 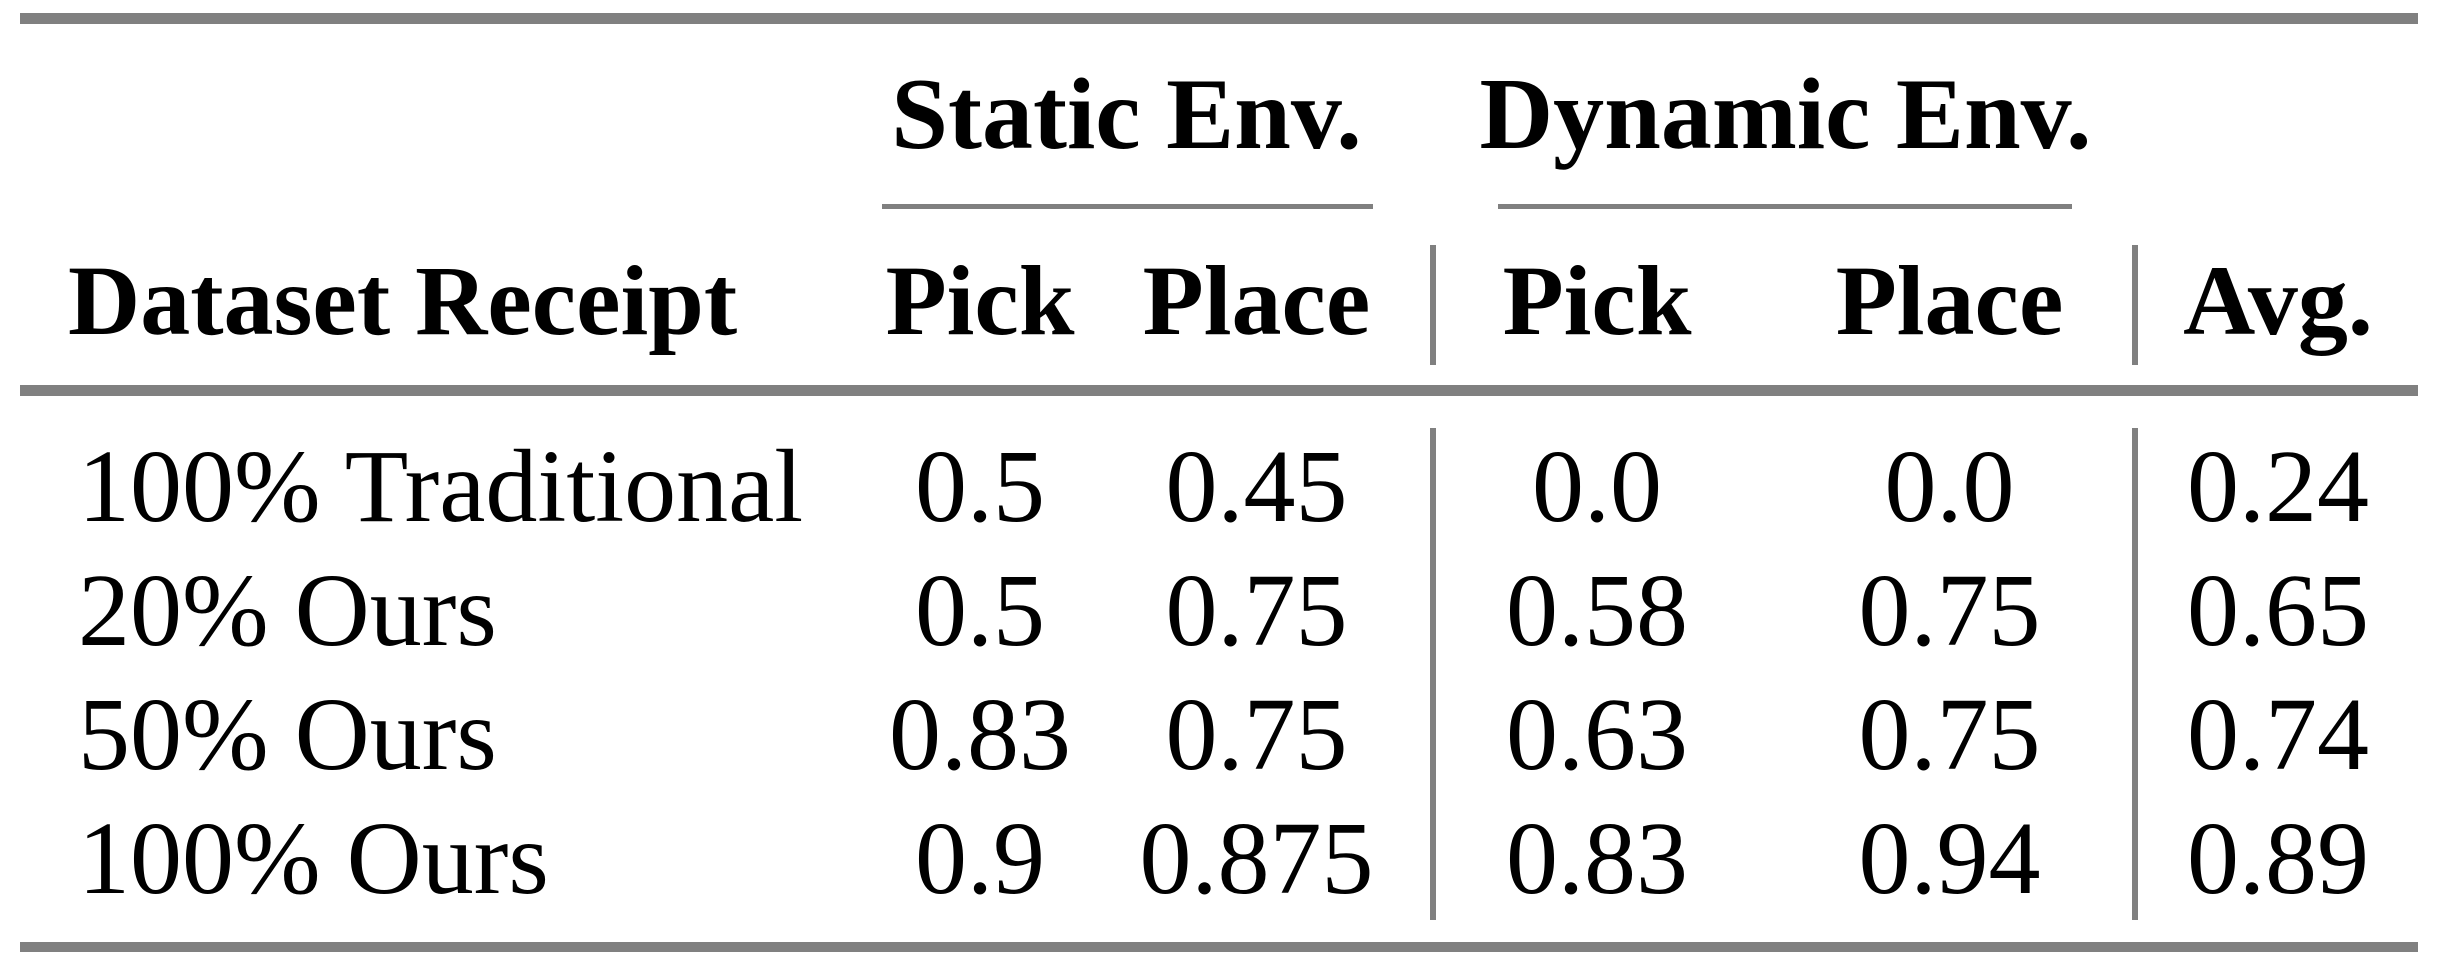 What do you see at coordinates (2278, 300) in the screenshot?
I see `column-header-avg: Avg.` at bounding box center [2278, 300].